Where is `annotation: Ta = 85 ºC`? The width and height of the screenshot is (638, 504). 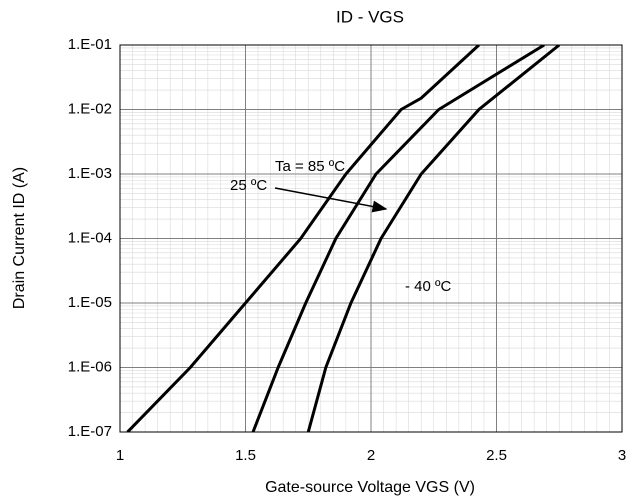 annotation: Ta = 85 ºC is located at coordinates (310, 166).